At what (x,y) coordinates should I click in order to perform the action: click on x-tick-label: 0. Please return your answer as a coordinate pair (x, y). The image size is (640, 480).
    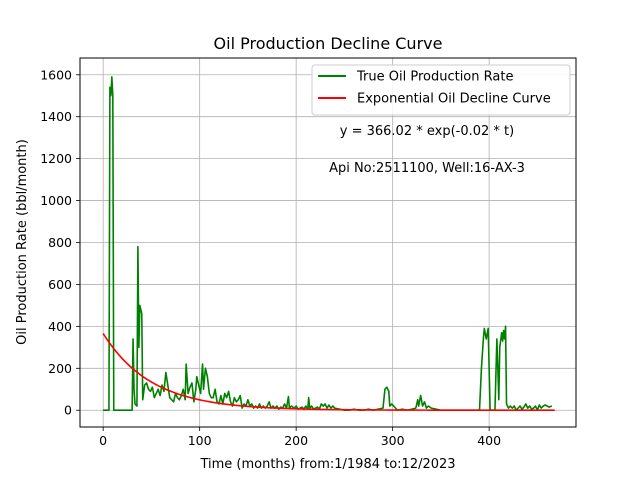
    Looking at the image, I should click on (103, 440).